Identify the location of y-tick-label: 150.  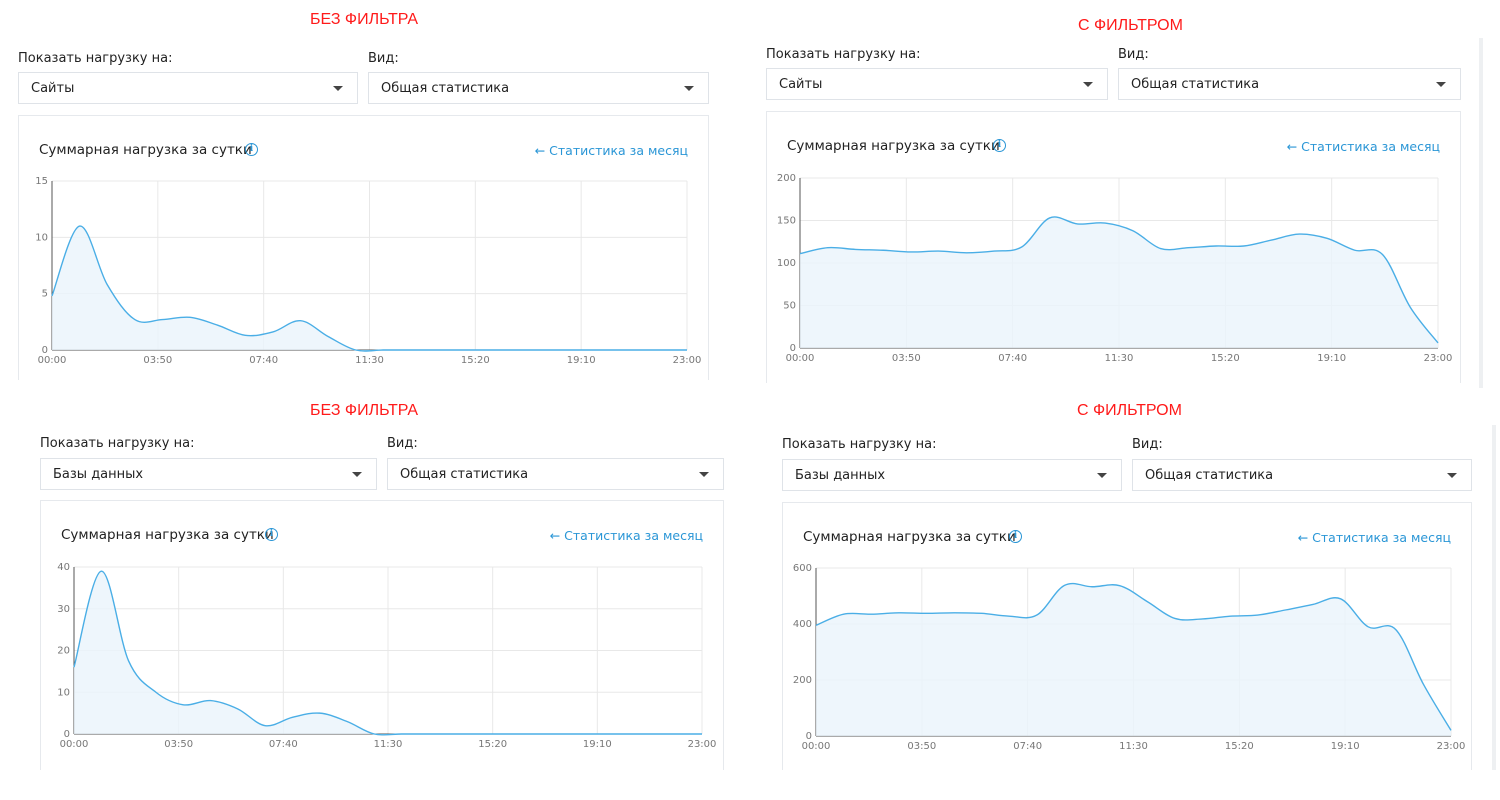
(786, 221).